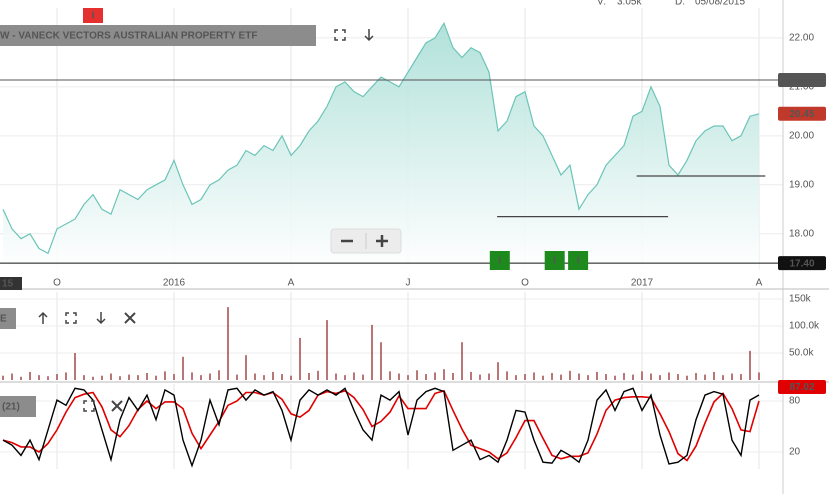  Describe the element at coordinates (3, 319) in the screenshot. I see `panel-label: E` at that location.